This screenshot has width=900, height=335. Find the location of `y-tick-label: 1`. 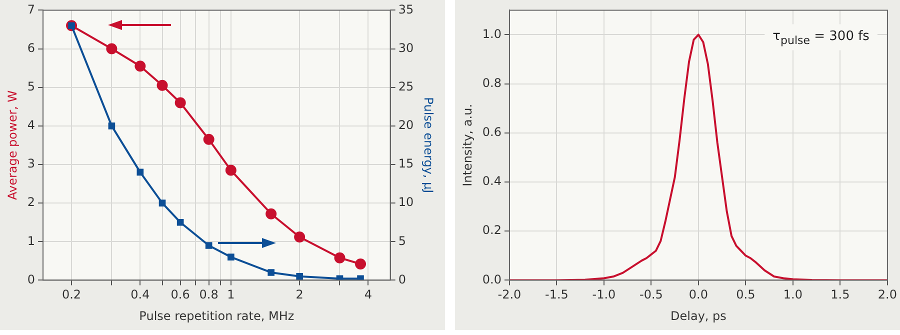

y-tick-label: 1 is located at coordinates (31, 241).